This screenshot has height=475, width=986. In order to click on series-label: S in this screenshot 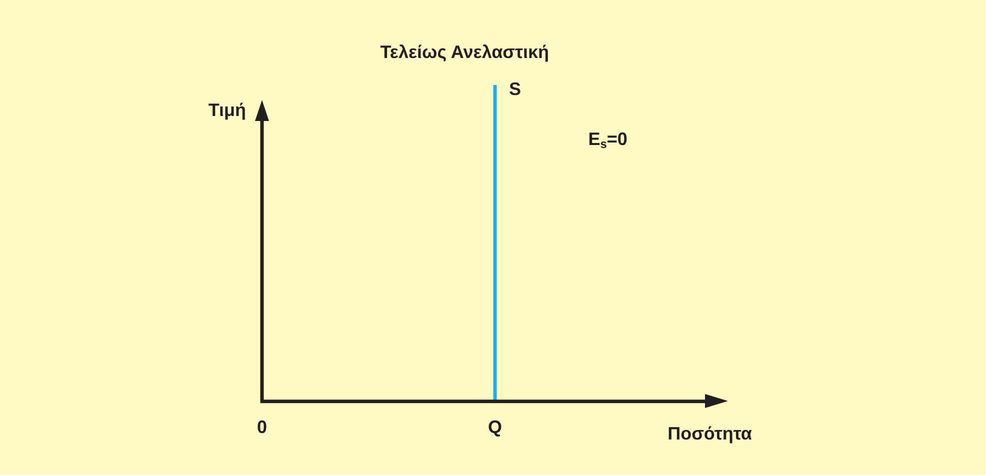, I will do `click(515, 89)`.